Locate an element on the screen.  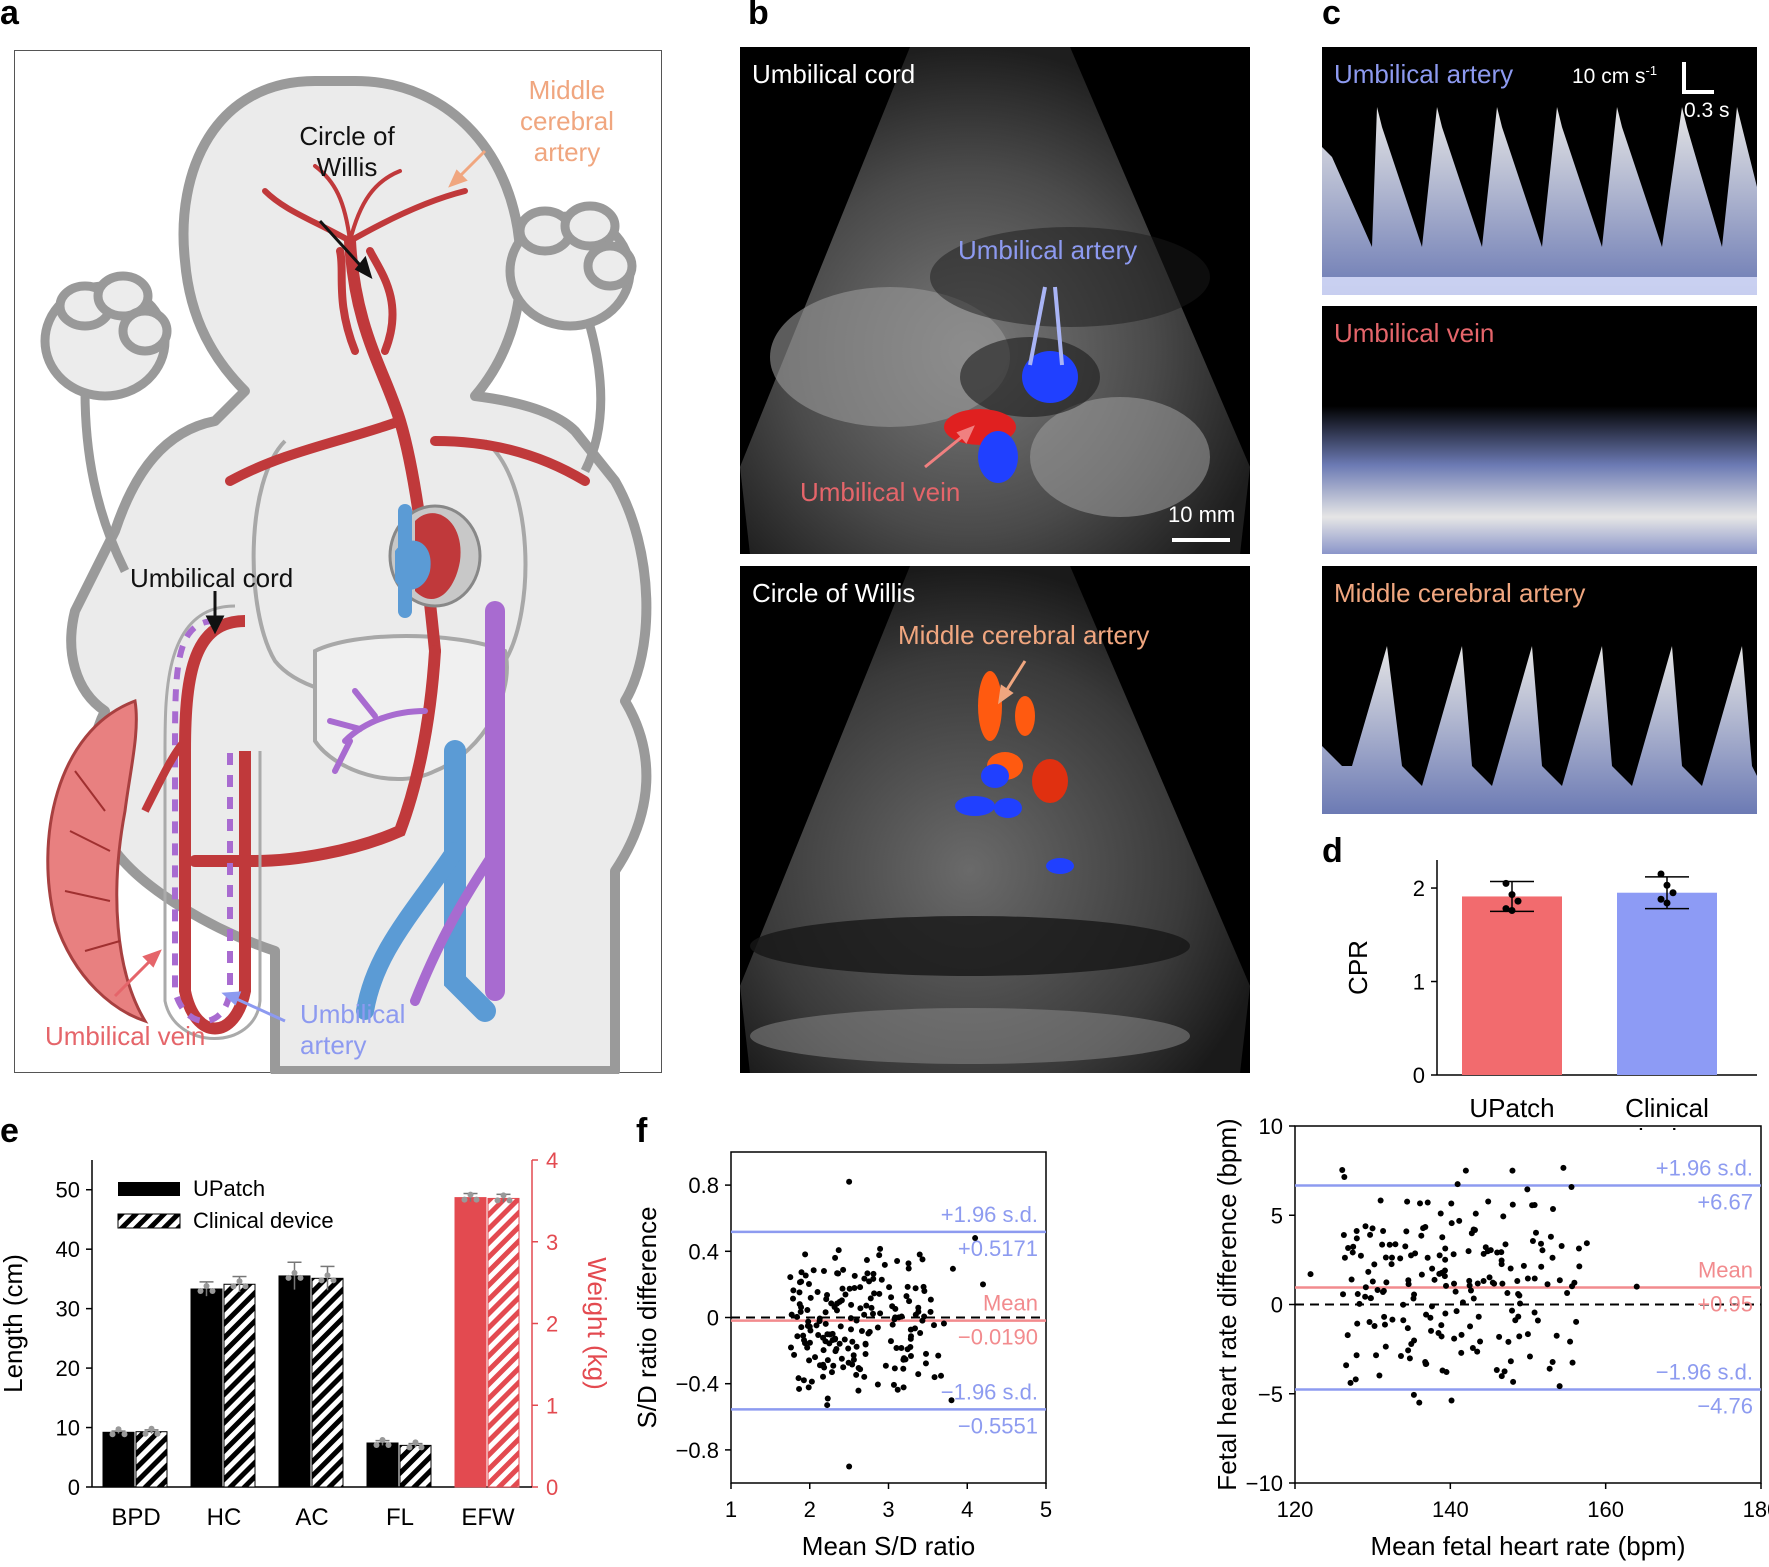
chart-d-cpr: 012CPRUPatchClinicaldevice is located at coordinates (1550, 995).